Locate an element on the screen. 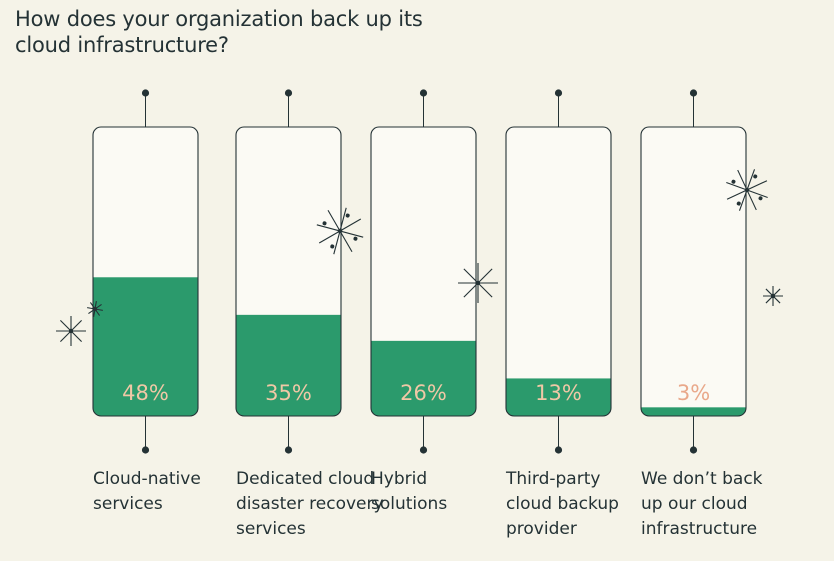  value-label: 26% is located at coordinates (423, 393).